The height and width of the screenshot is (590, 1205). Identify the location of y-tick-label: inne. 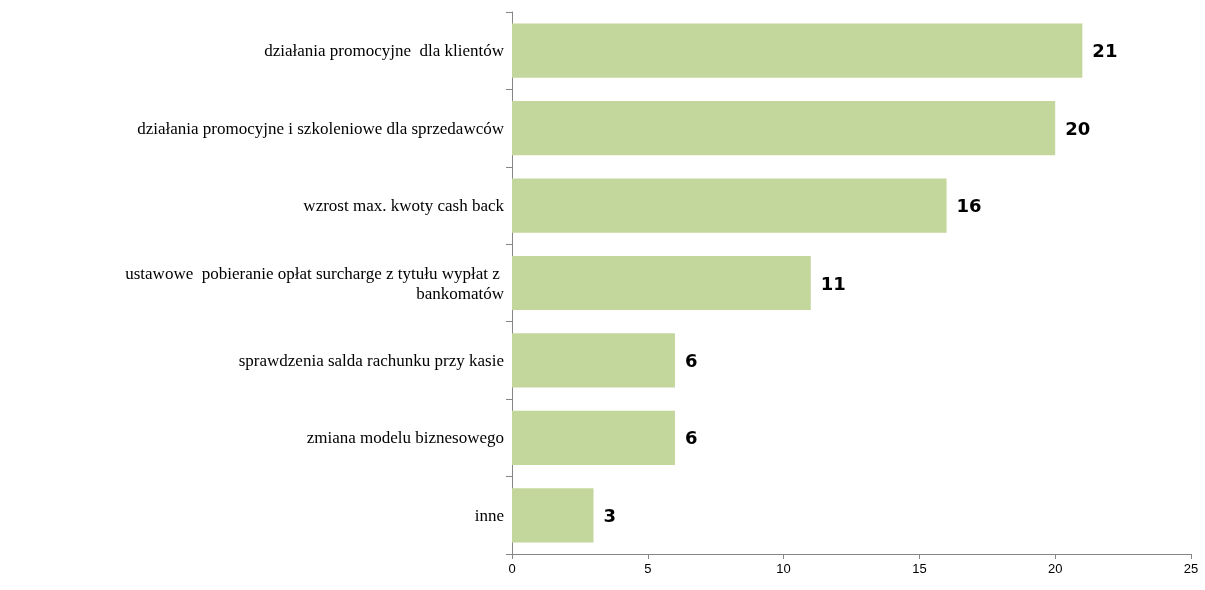
(489, 515).